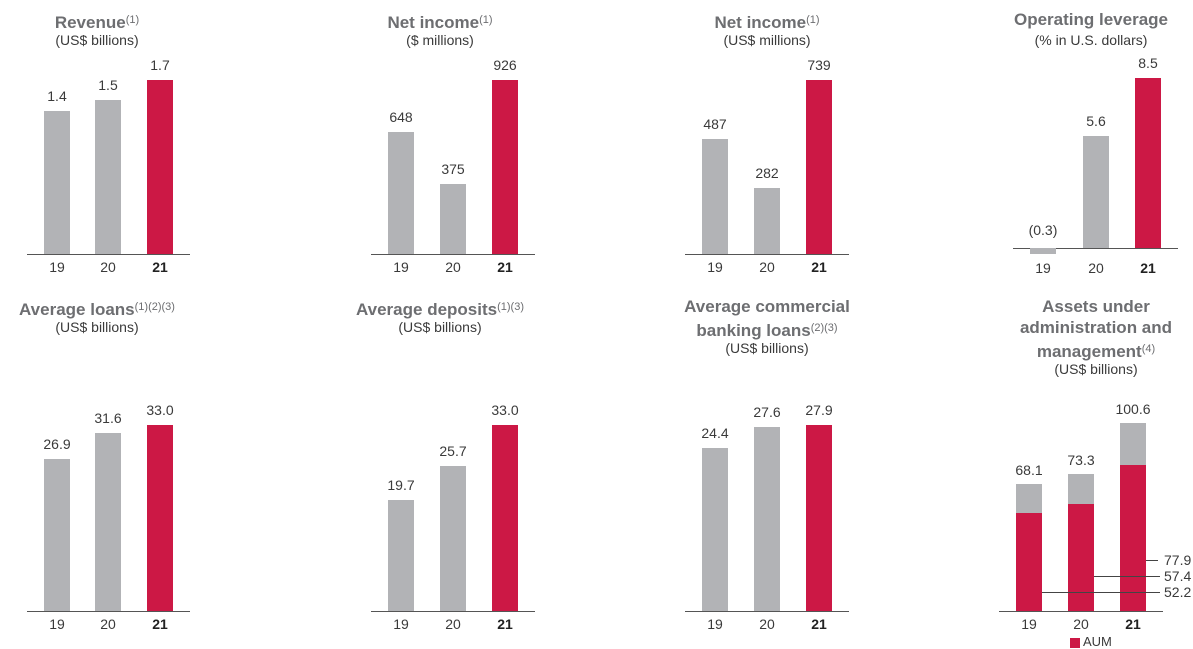 Image resolution: width=1193 pixels, height=649 pixels. What do you see at coordinates (57, 95) in the screenshot?
I see `data-label: 1.4` at bounding box center [57, 95].